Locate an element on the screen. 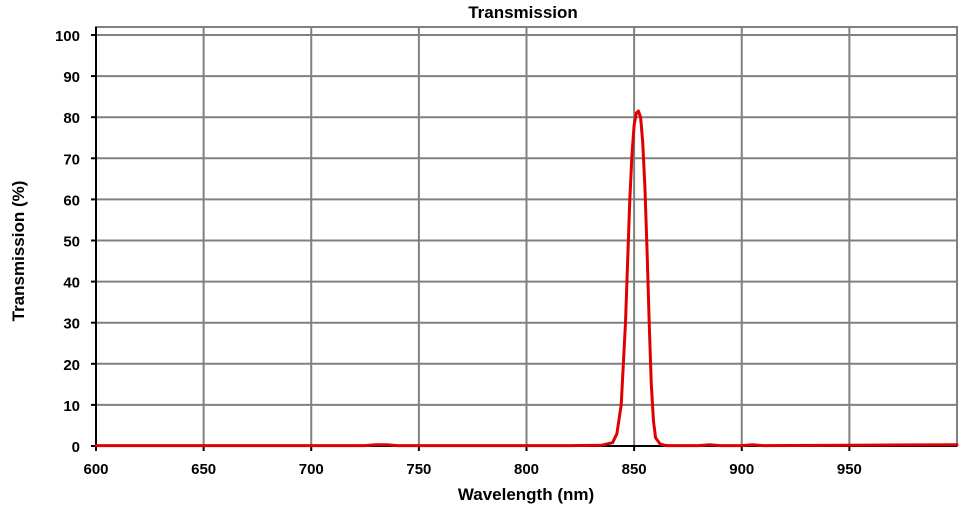 This screenshot has width=970, height=524. y-tick-labels: 0 10 20 30 40 50 60 70 80 90 100 is located at coordinates (67, 242).